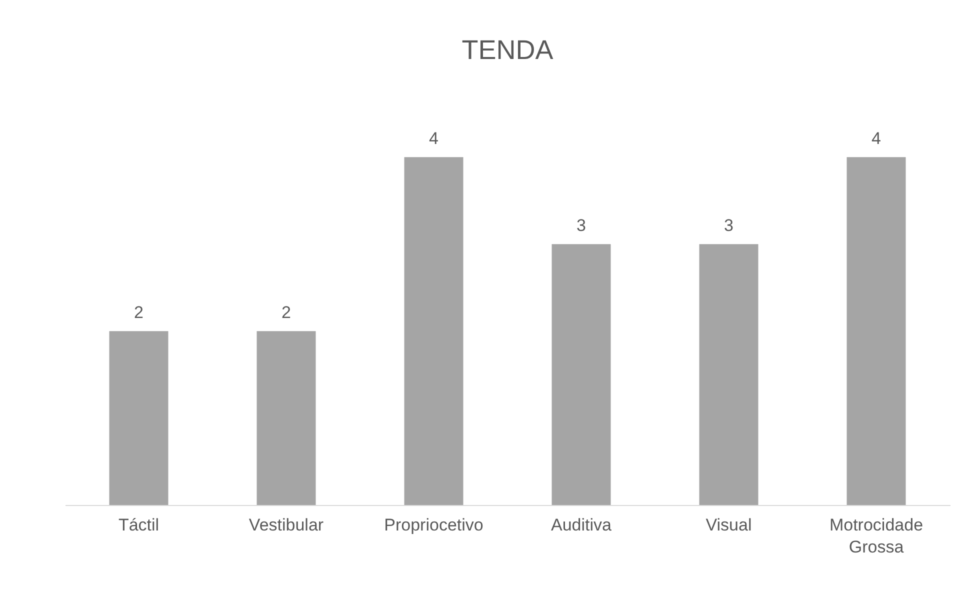  Describe the element at coordinates (876, 536) in the screenshot. I see `x-tick-label: Motrocidade Grossa` at that location.